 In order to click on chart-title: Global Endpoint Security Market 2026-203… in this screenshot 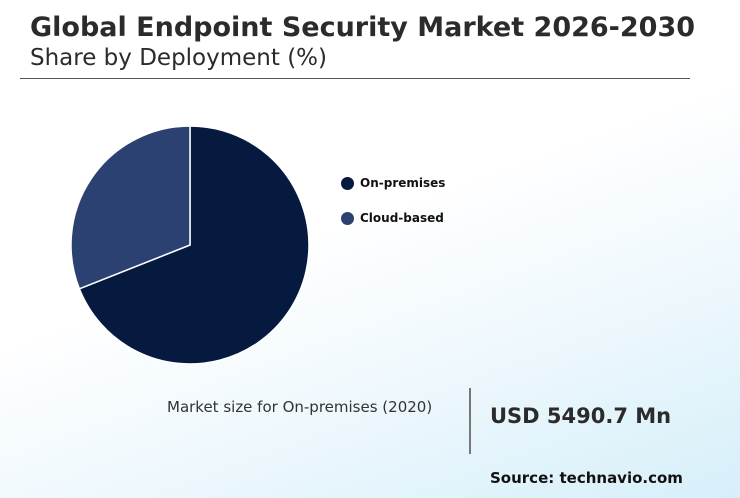, I will do `click(363, 27)`.